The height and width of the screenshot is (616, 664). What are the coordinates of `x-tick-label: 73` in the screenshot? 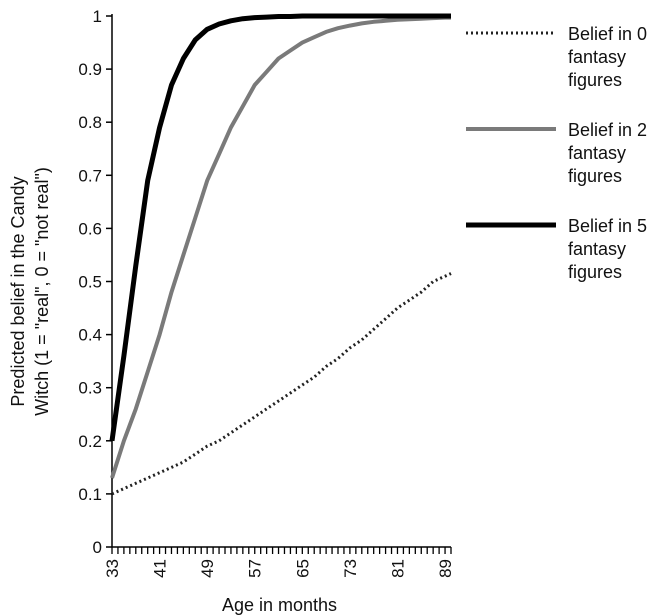 It's located at (350, 568).